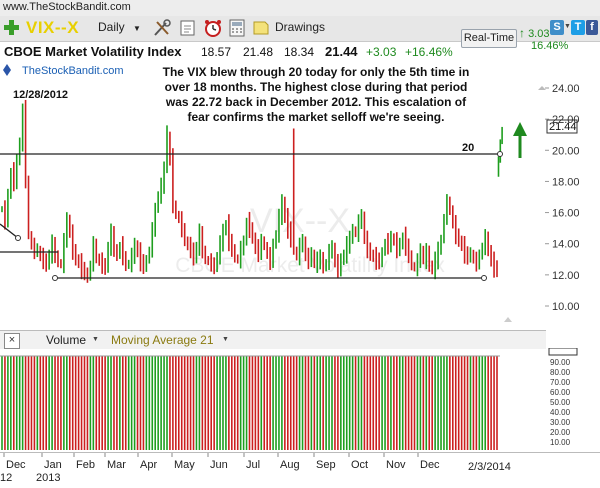  What do you see at coordinates (137, 28) in the screenshot?
I see `chevron-down-icon: ▼` at bounding box center [137, 28].